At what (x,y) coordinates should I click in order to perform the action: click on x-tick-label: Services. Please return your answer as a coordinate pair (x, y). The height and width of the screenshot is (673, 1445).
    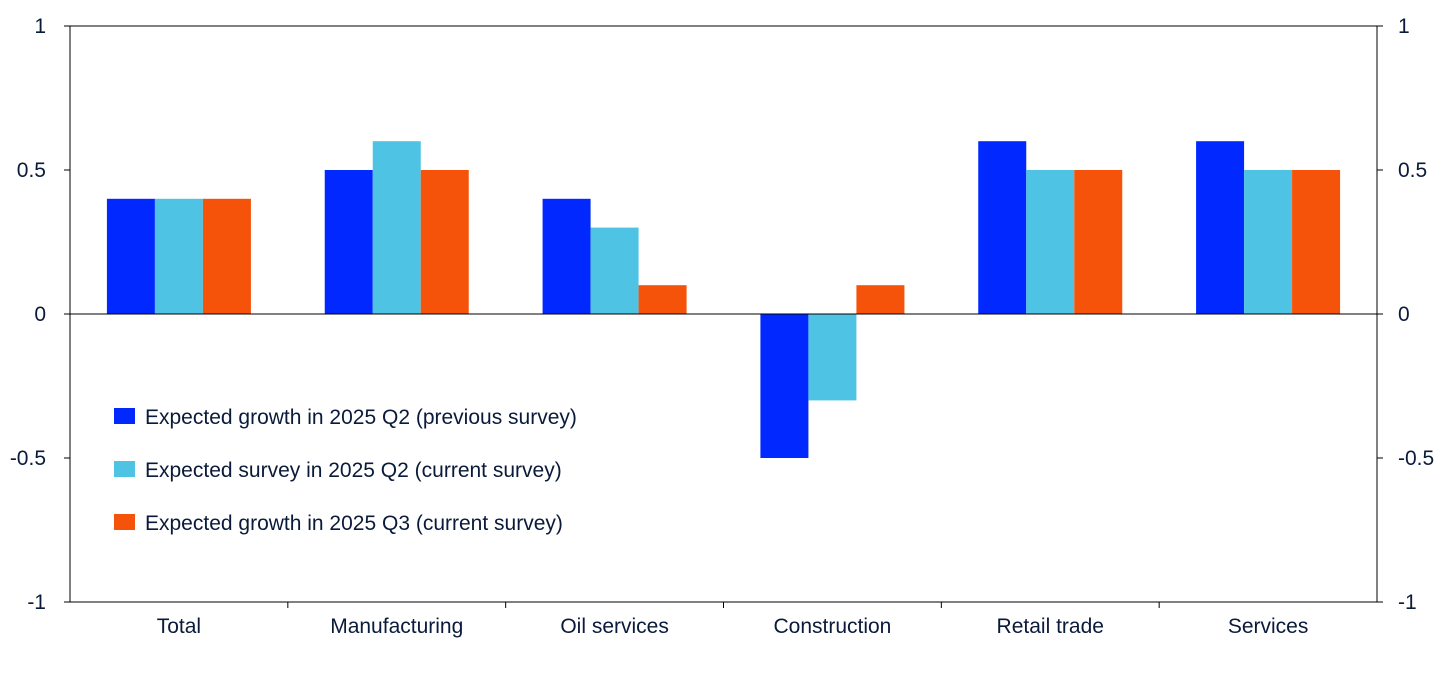
    Looking at the image, I should click on (1268, 626).